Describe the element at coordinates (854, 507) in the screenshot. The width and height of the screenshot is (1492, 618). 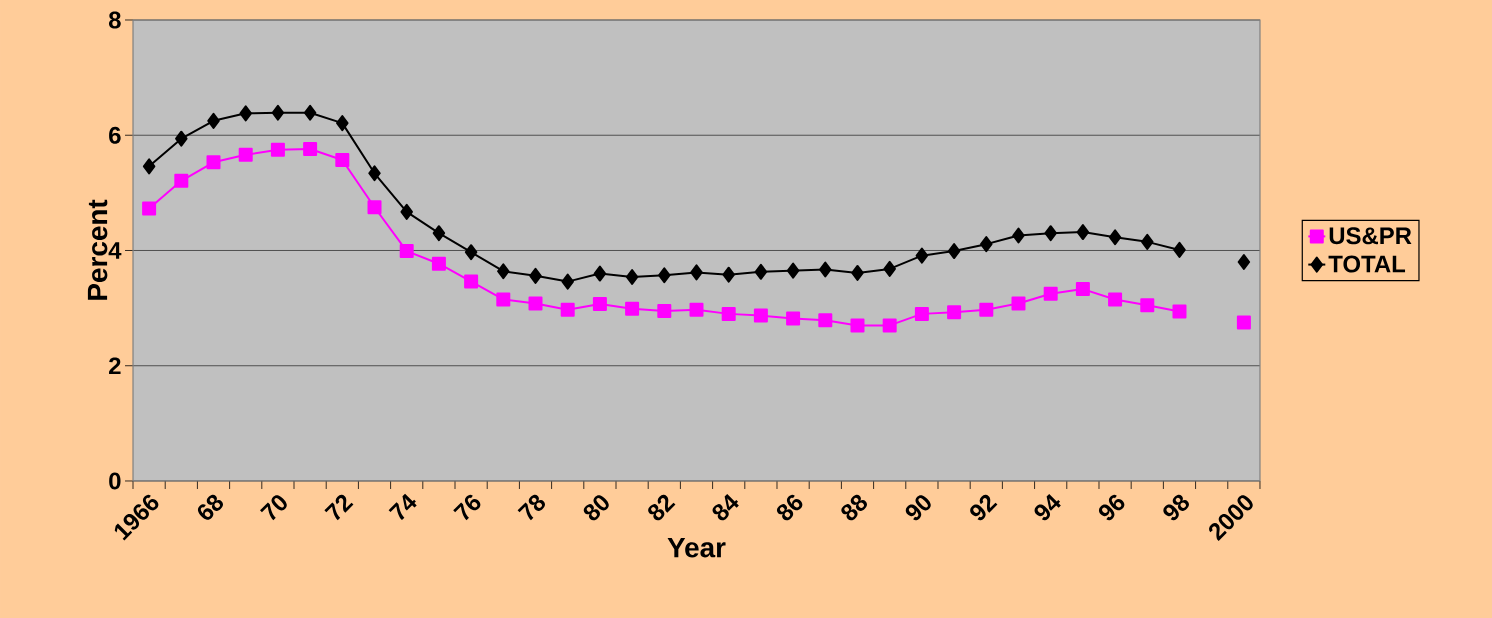
I see `x-tick-label: 88` at that location.